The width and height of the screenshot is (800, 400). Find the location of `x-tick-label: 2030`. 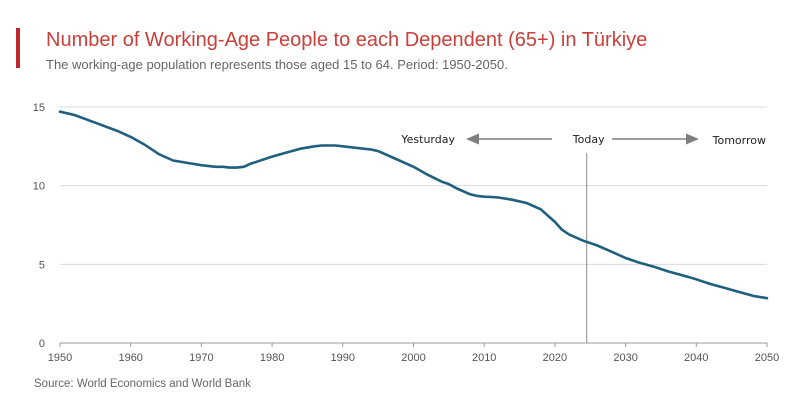

x-tick-label: 2030 is located at coordinates (625, 358).